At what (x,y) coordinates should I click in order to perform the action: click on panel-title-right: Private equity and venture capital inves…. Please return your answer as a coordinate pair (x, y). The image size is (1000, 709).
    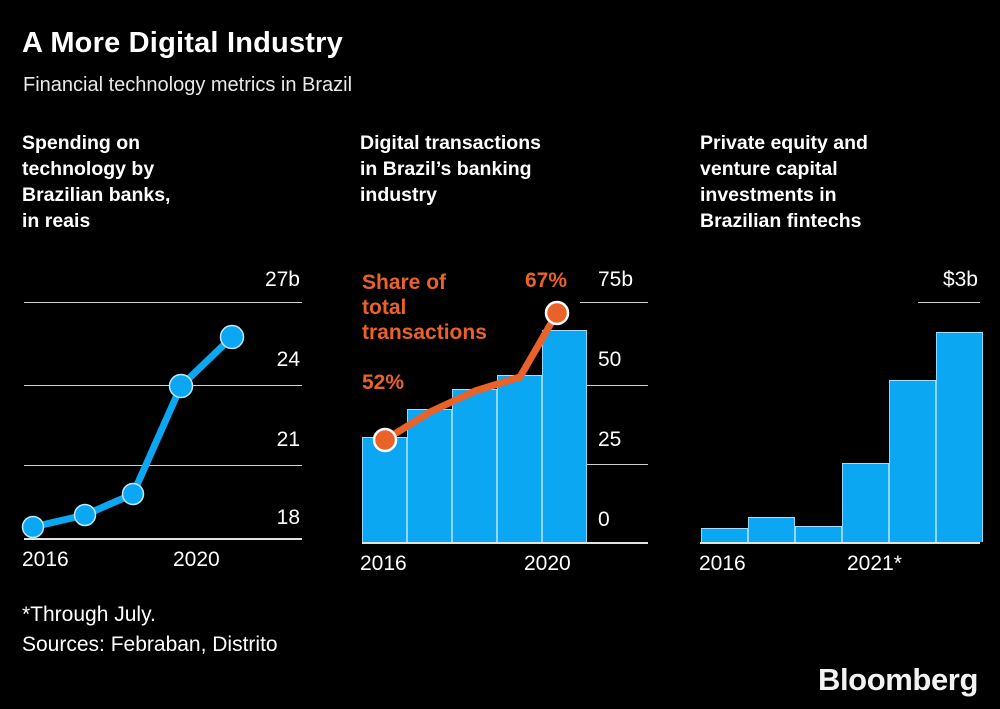
    Looking at the image, I should click on (784, 182).